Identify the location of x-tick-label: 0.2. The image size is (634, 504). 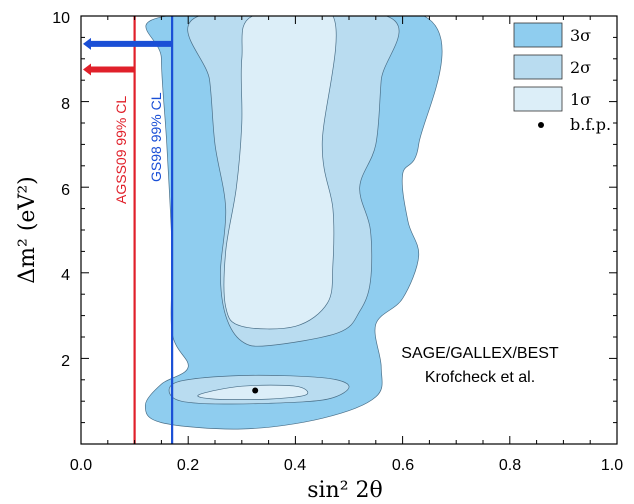
(188, 465).